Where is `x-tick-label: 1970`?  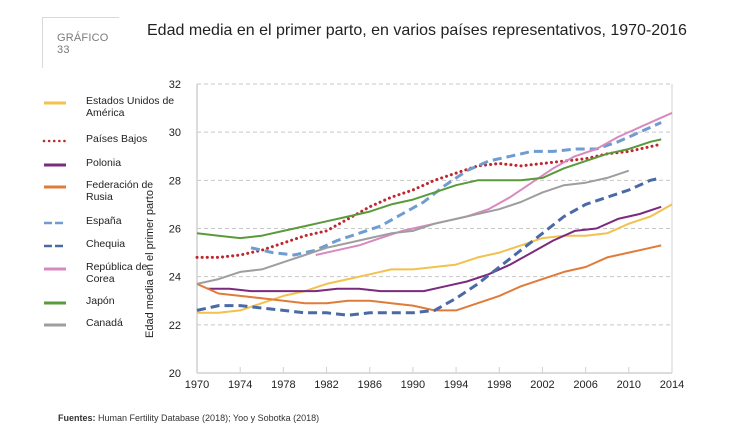 x-tick-label: 1970 is located at coordinates (197, 385).